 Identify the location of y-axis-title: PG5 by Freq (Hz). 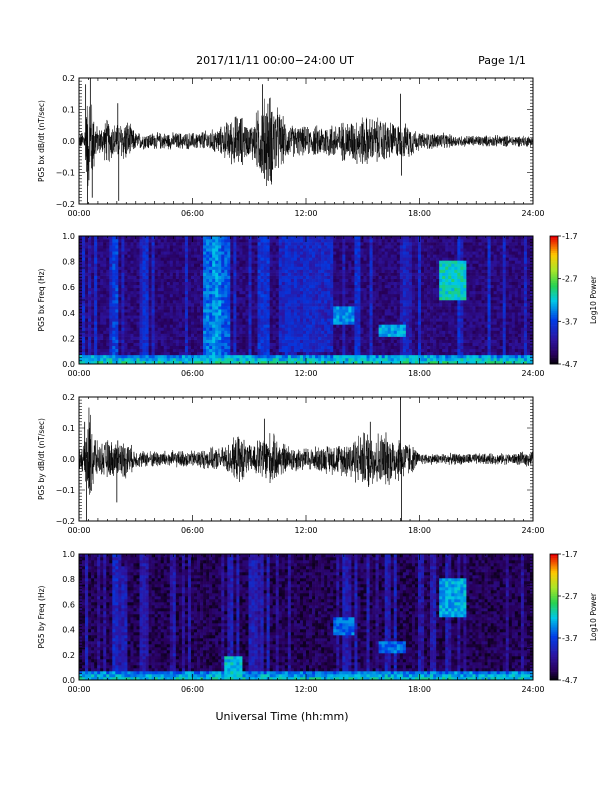
(41, 616).